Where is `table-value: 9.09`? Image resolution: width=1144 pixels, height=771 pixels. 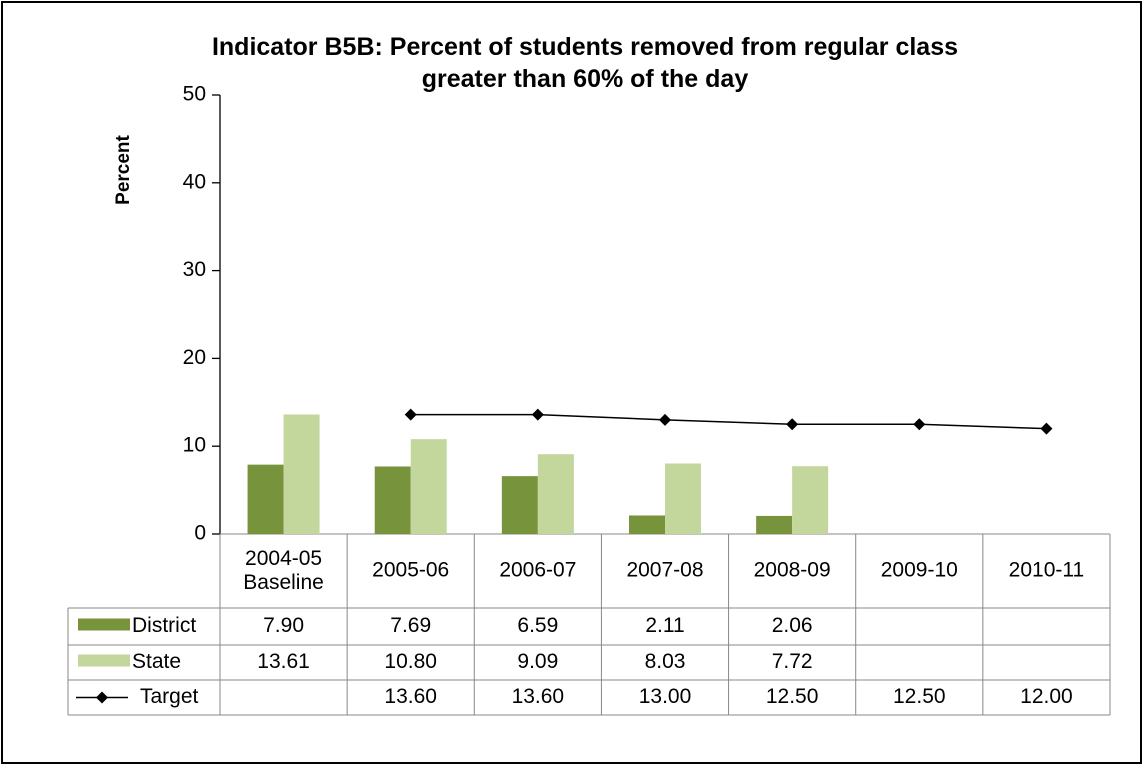
table-value: 9.09 is located at coordinates (537, 661).